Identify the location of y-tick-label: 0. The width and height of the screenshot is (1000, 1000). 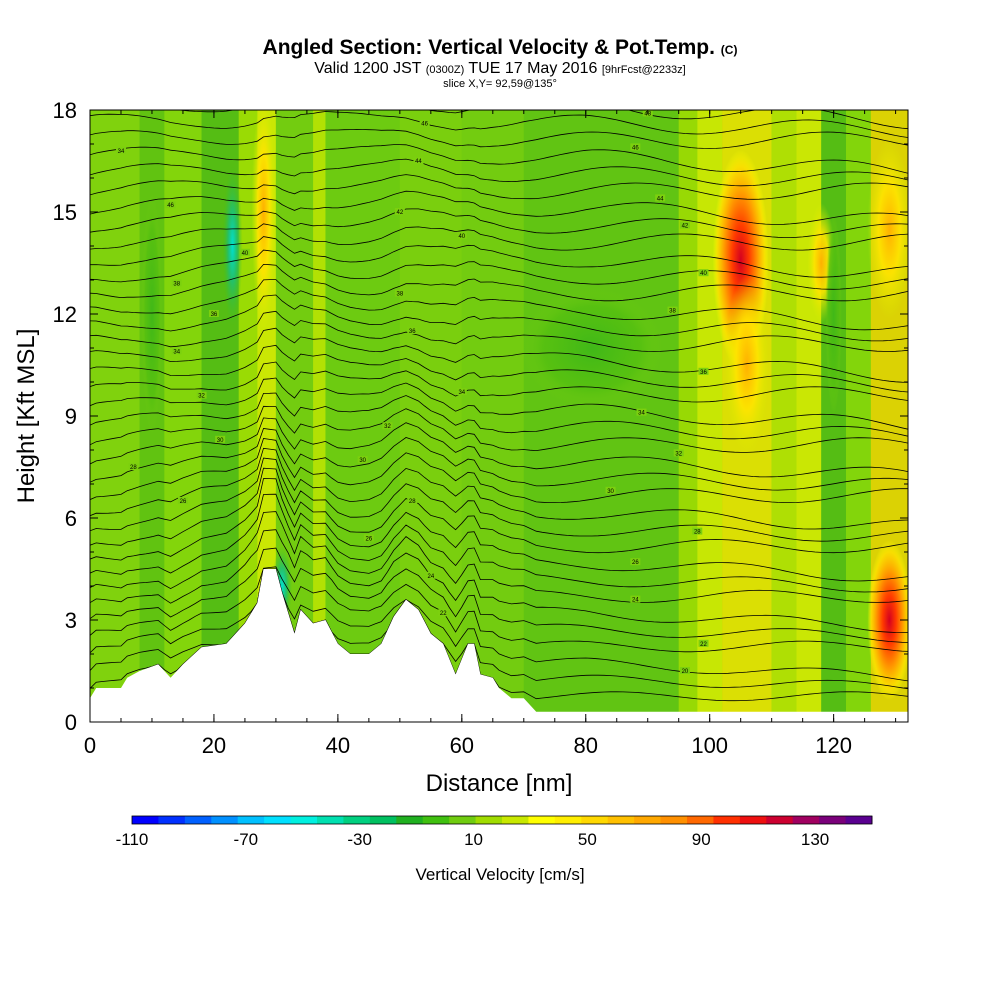
(71, 722).